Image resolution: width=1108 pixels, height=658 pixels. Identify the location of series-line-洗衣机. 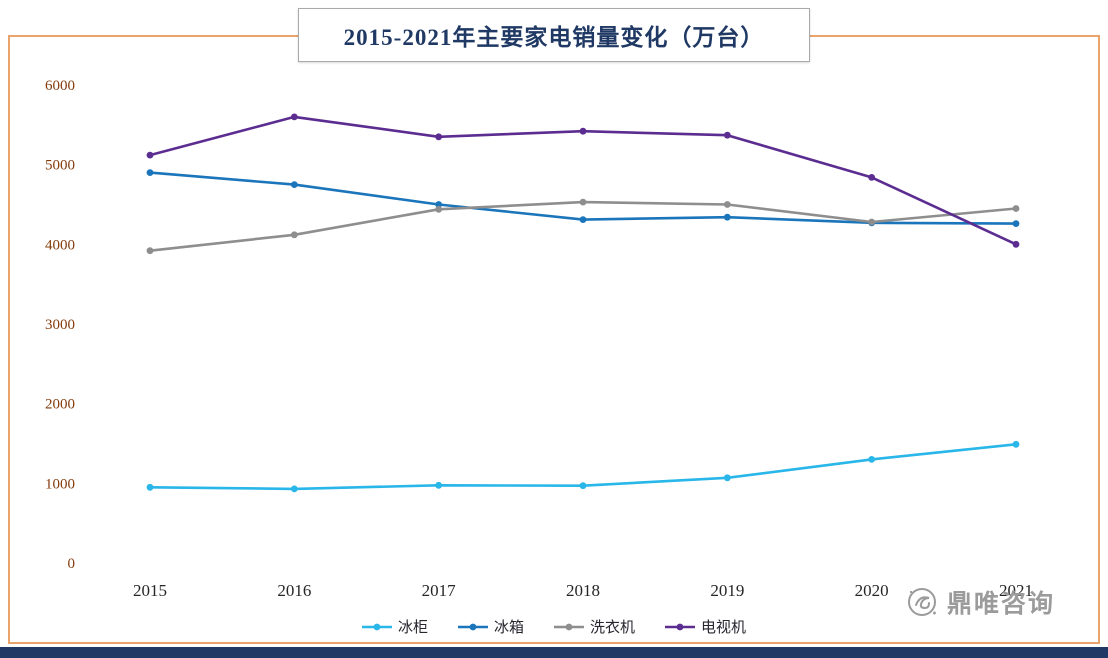
(583, 226).